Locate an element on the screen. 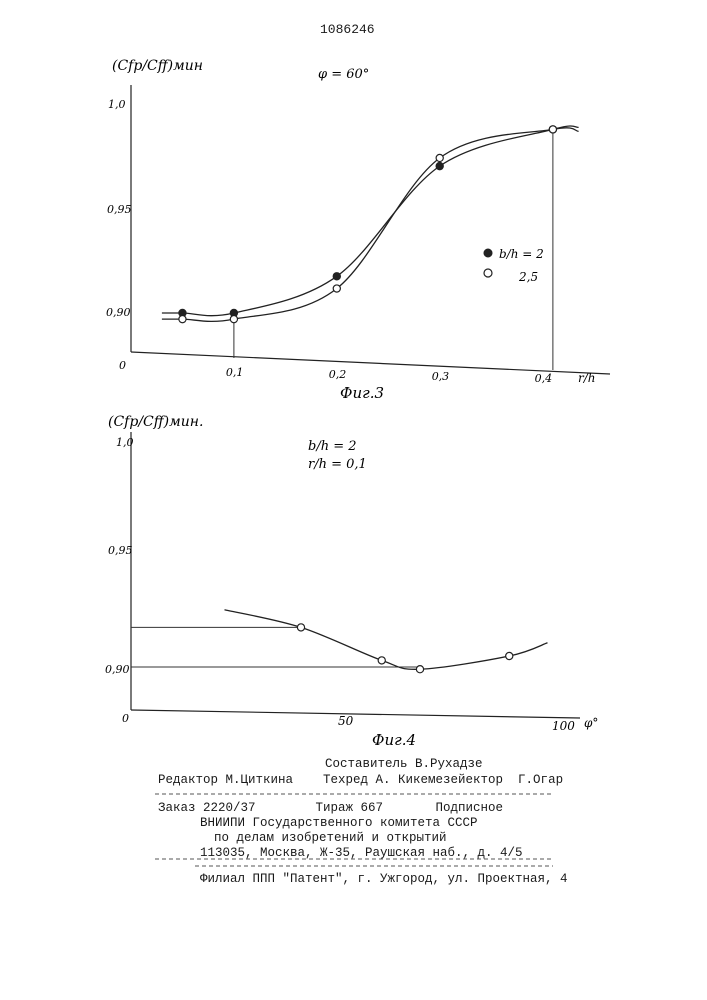 The height and width of the screenshot is (1000, 707). fig4-param-1: b/h = 2 is located at coordinates (332, 446).